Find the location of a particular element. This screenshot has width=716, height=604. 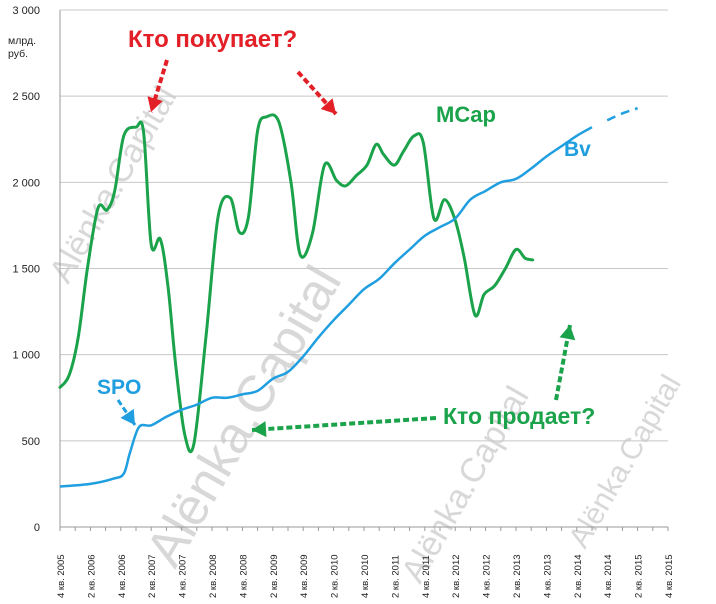

watermark-4: Alёnka.Capital is located at coordinates (624, 461).